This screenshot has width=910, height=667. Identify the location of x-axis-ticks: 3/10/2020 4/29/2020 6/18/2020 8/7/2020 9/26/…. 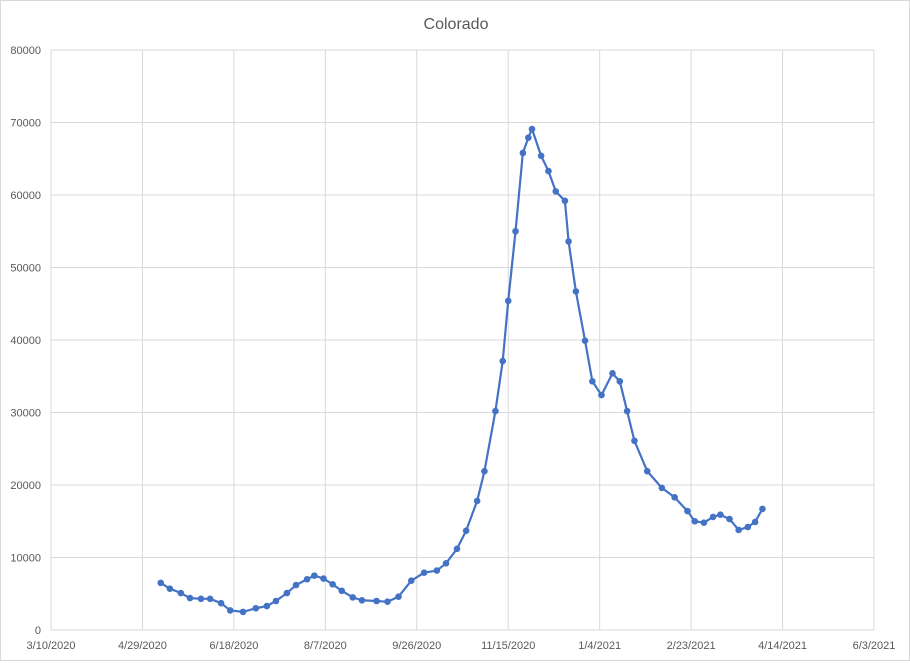
(461, 646).